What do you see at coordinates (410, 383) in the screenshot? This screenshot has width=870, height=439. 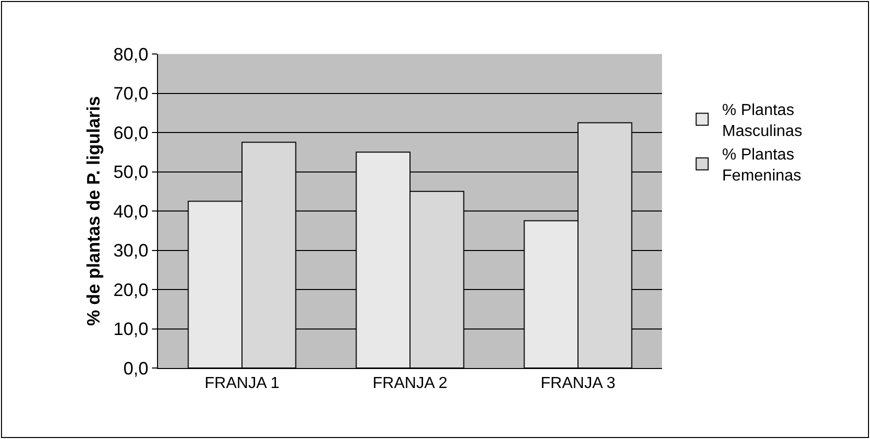 I see `x-tick-label: FRANJA 2` at bounding box center [410, 383].